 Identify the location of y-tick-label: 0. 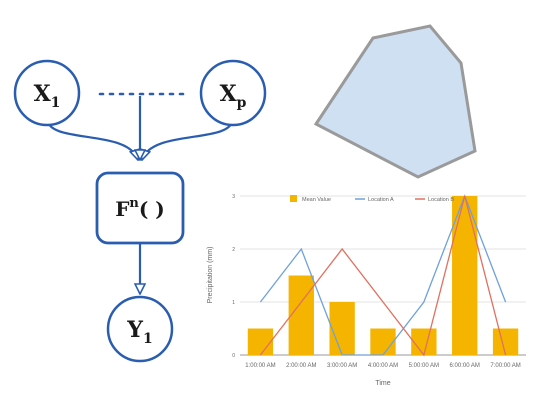
(233, 356).